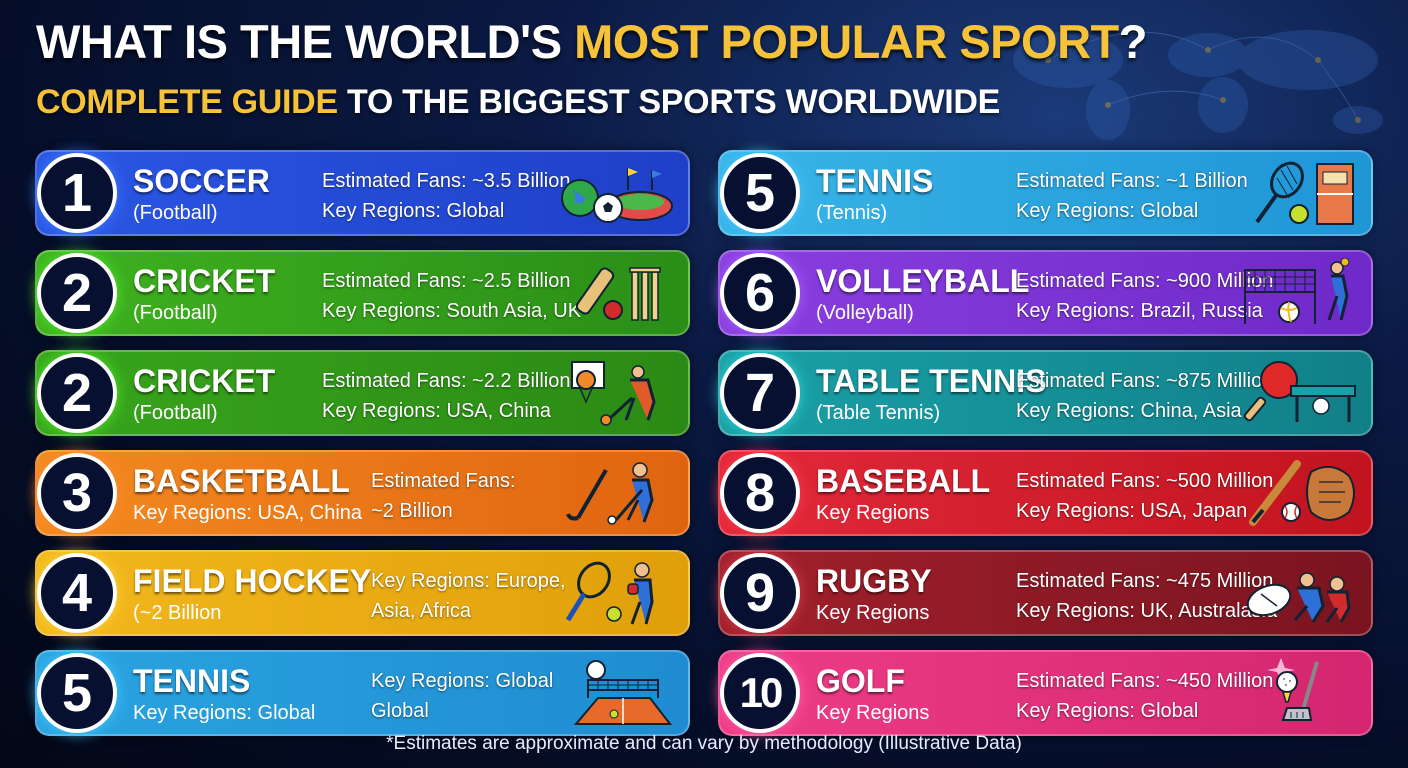 This screenshot has width=1408, height=768. I want to click on title-highlight: MOST POPULAR SPORT, so click(846, 41).